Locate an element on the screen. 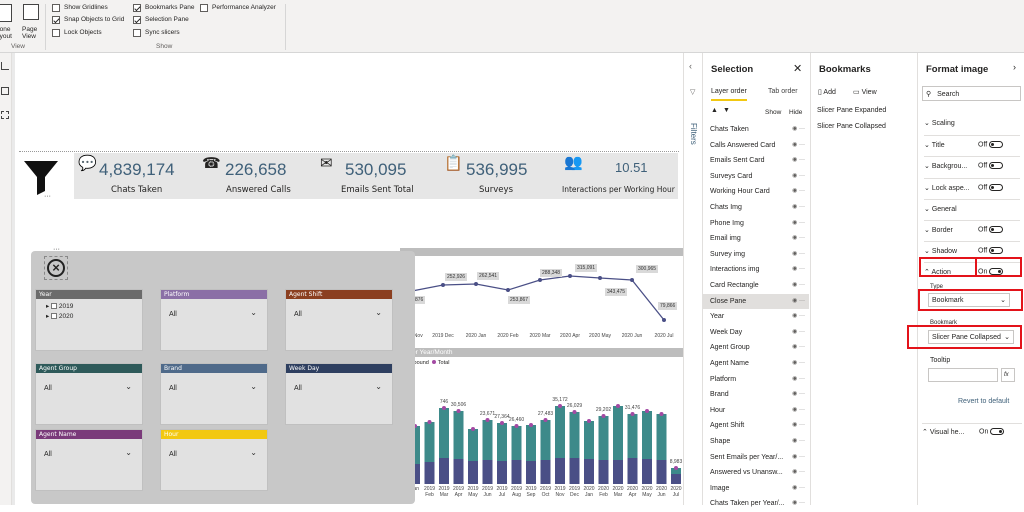  filter-funnel-icon is located at coordinates (41, 177).